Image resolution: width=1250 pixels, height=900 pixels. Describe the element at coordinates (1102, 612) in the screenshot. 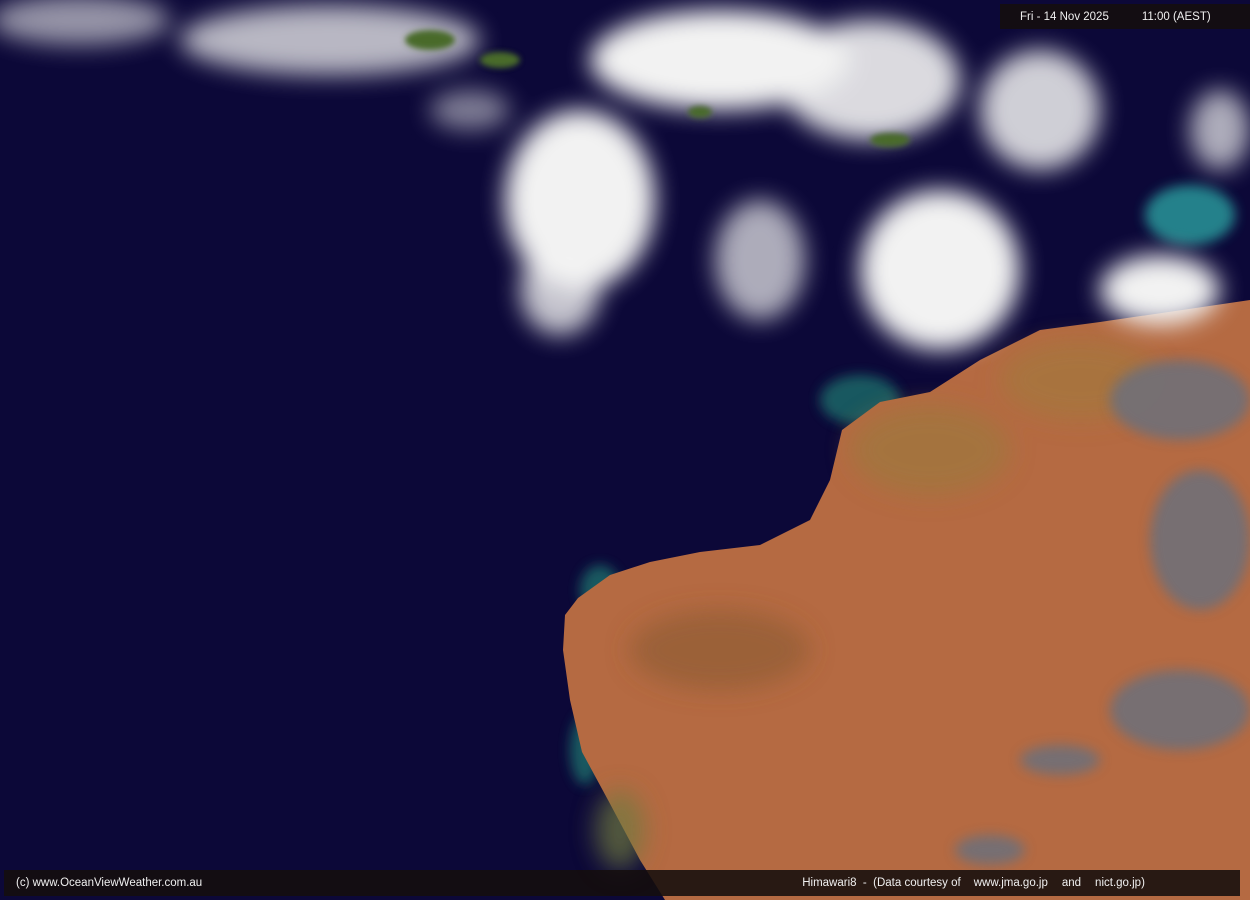

I see `overland-clouds` at that location.